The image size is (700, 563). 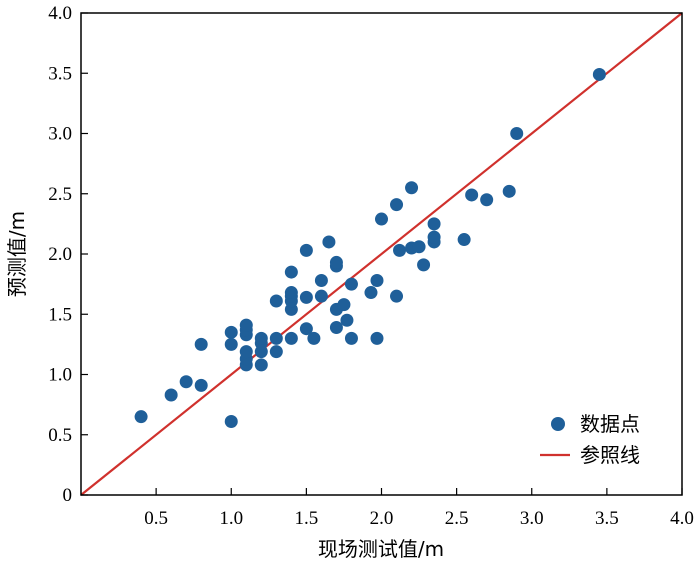 What do you see at coordinates (558, 424) in the screenshot?
I see `legend-marker-scatter` at bounding box center [558, 424].